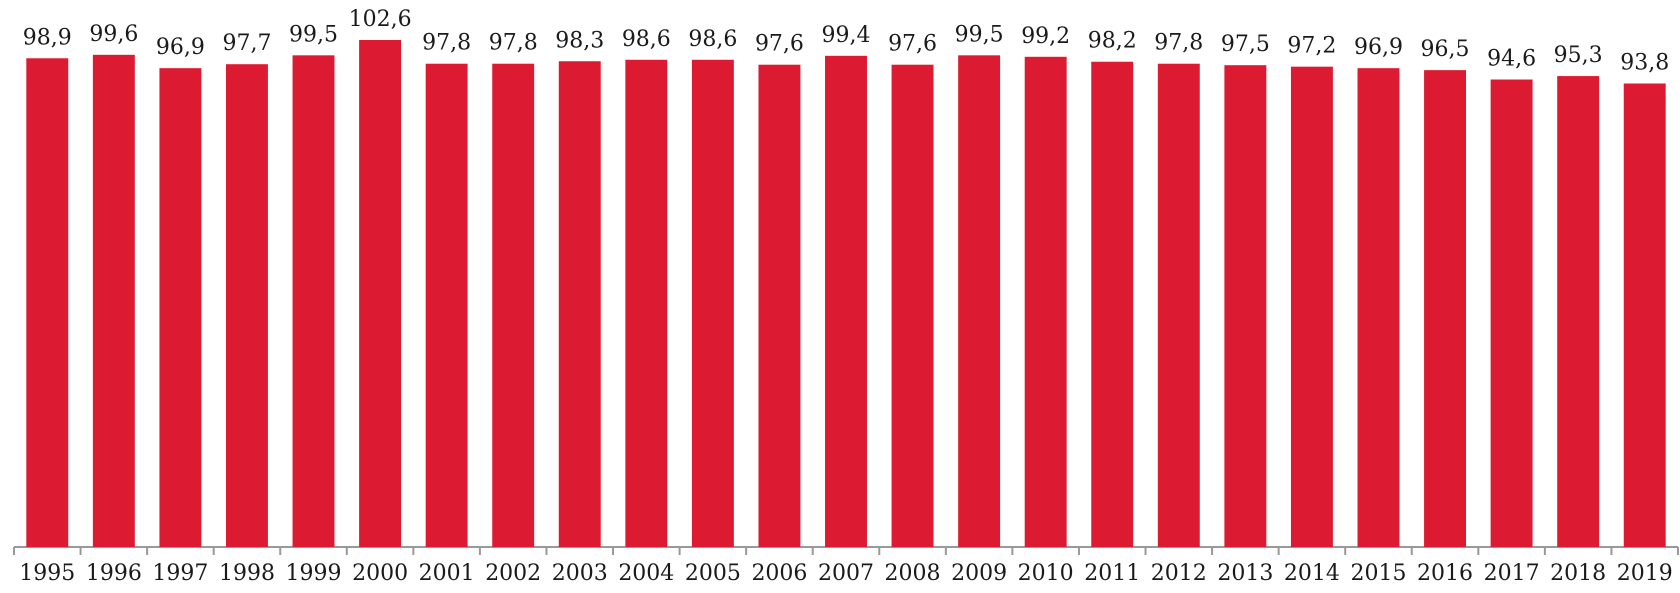  Describe the element at coordinates (447, 305) in the screenshot. I see `bar-2001` at that location.